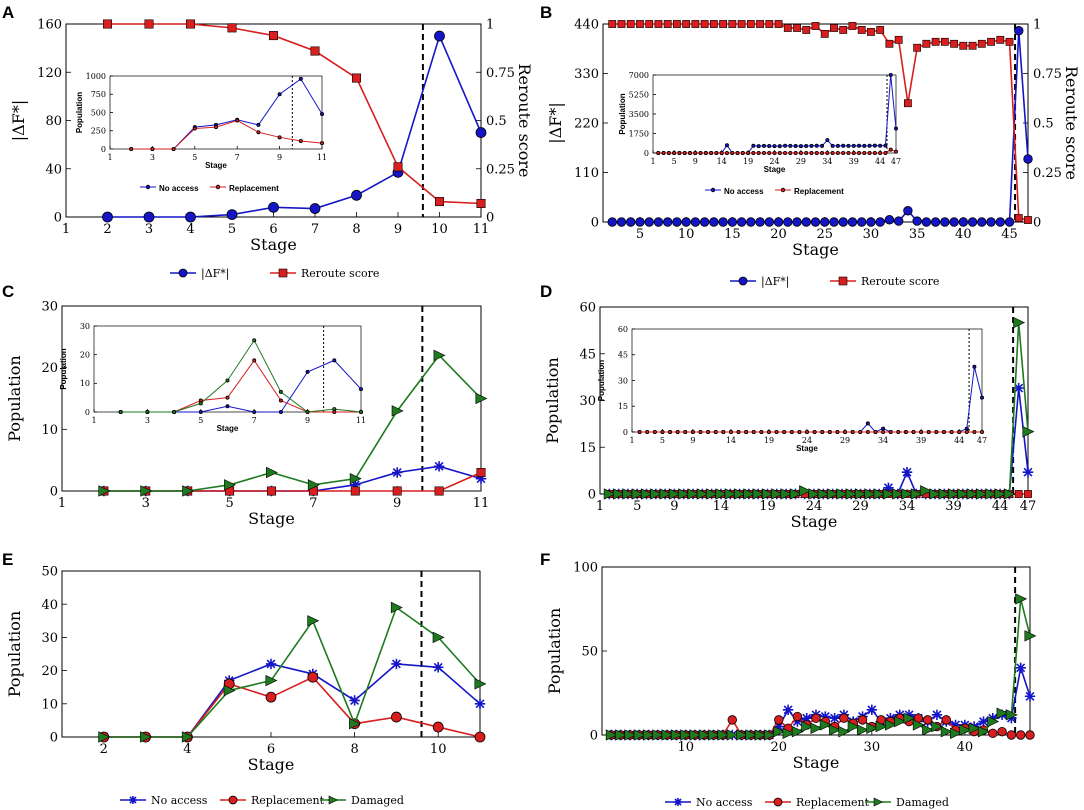  What do you see at coordinates (791, 666) in the screenshot?
I see `plot-area: 10 20 30 40 0 50 100 Stage Population` at bounding box center [791, 666].